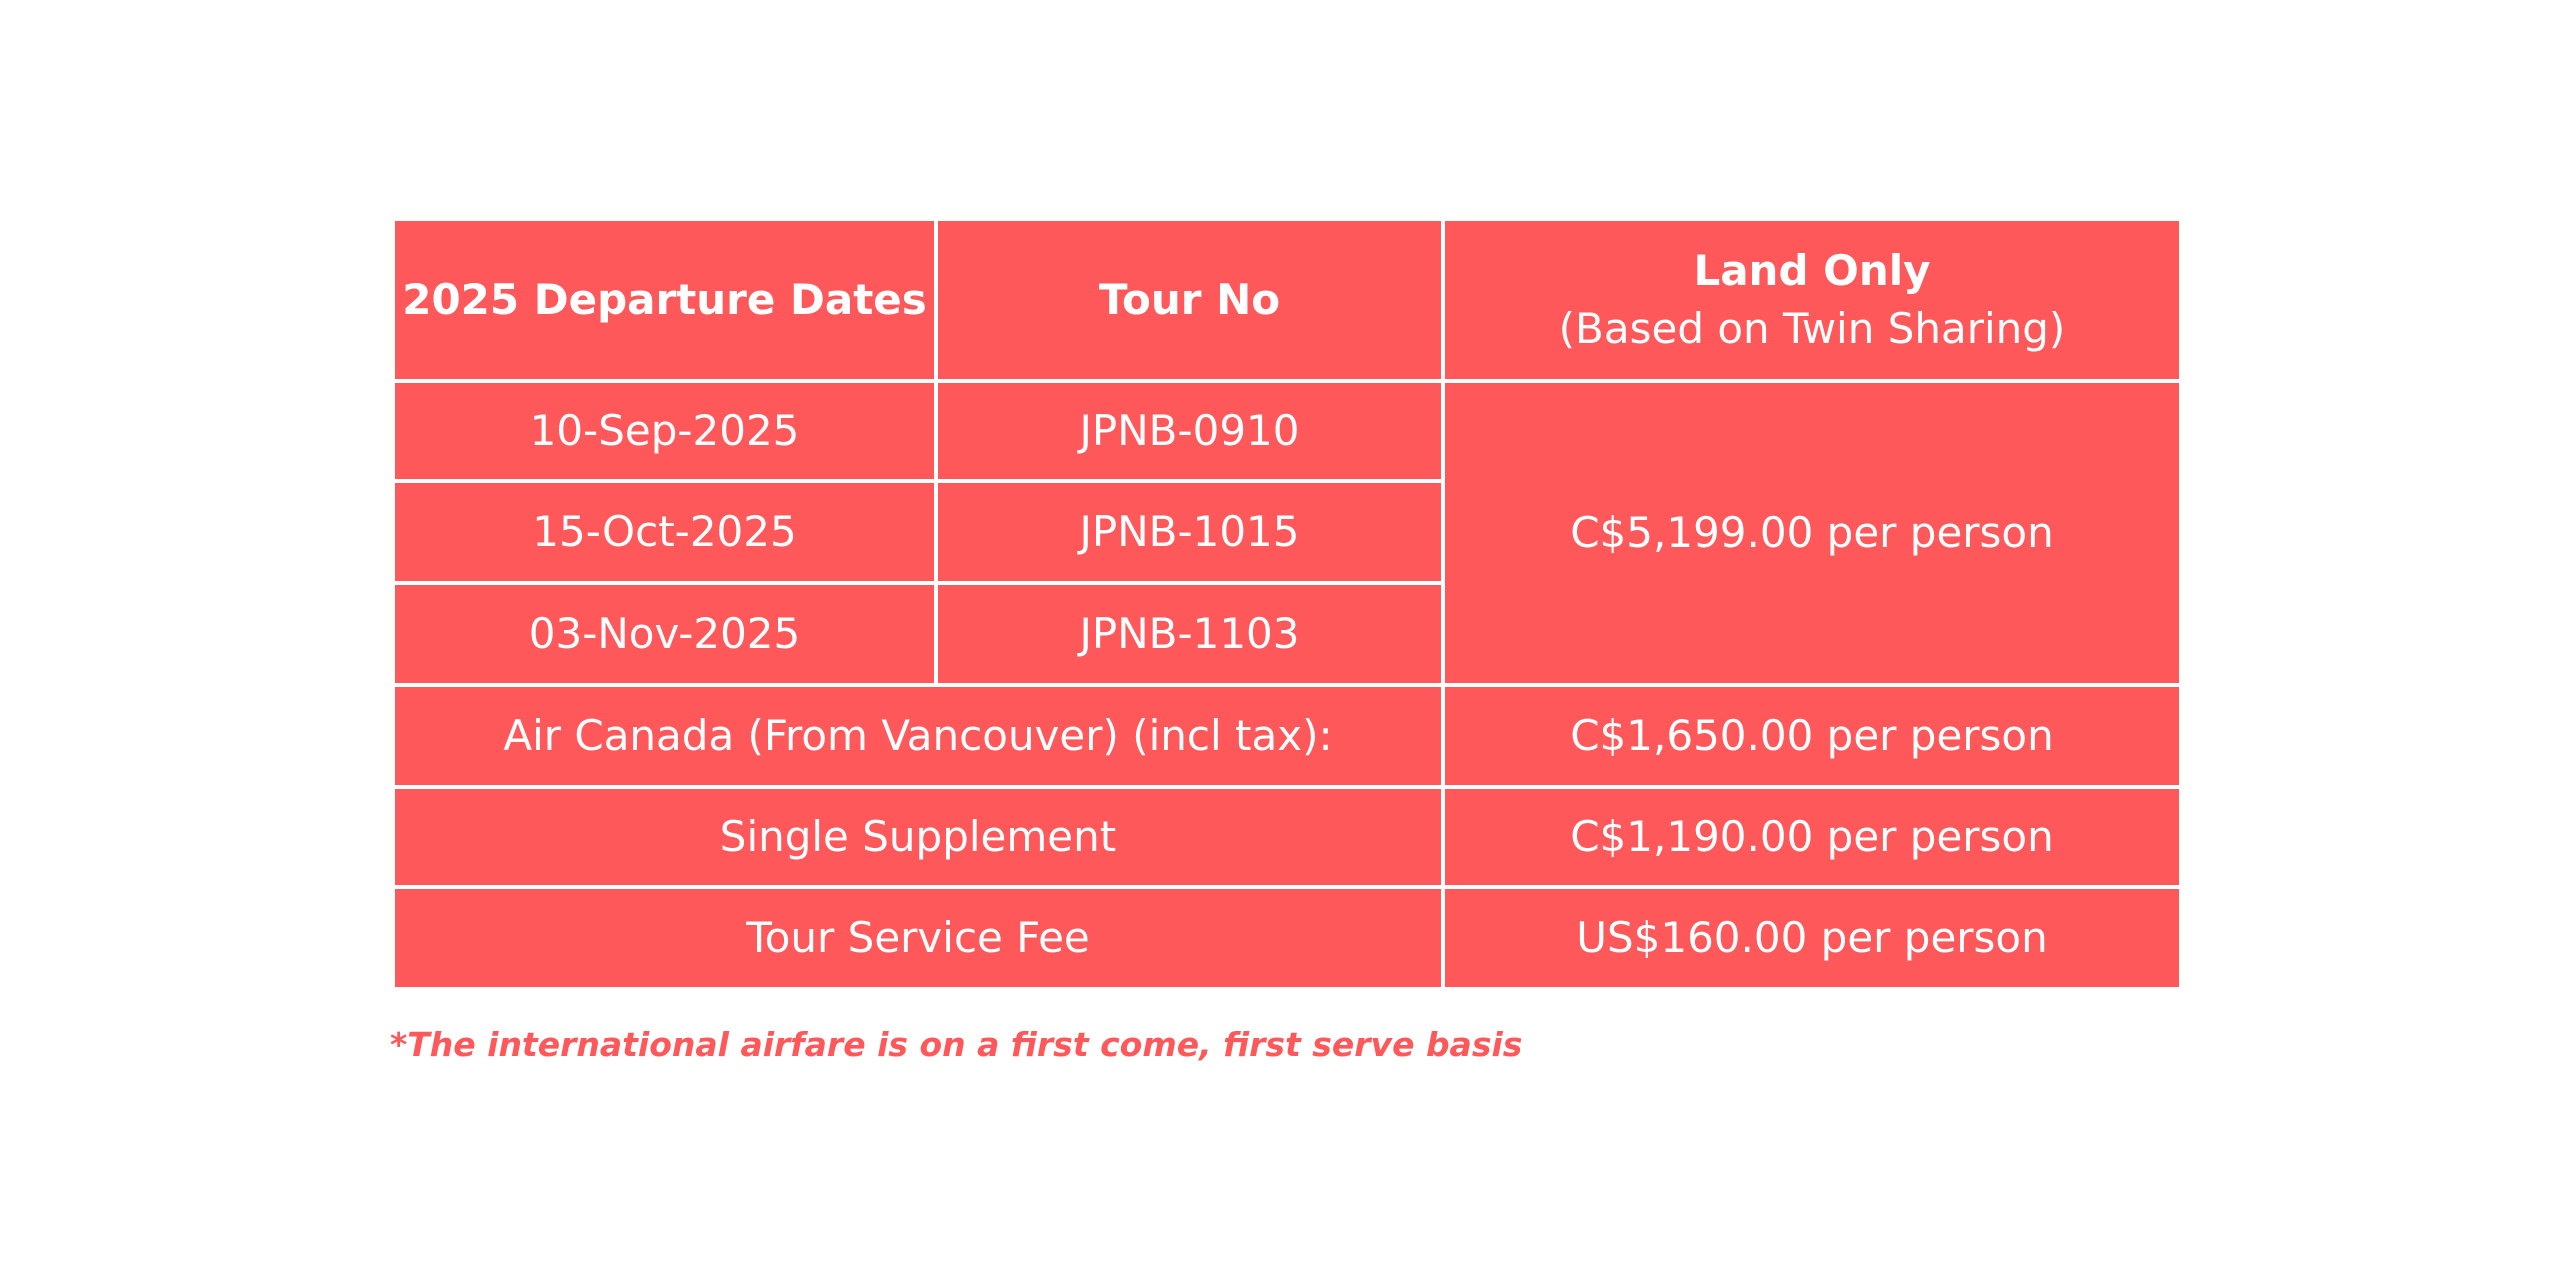 The image size is (2560, 1280). What do you see at coordinates (1812, 837) in the screenshot?
I see `extra-price-single-supplement: C$1,190.00 per person` at bounding box center [1812, 837].